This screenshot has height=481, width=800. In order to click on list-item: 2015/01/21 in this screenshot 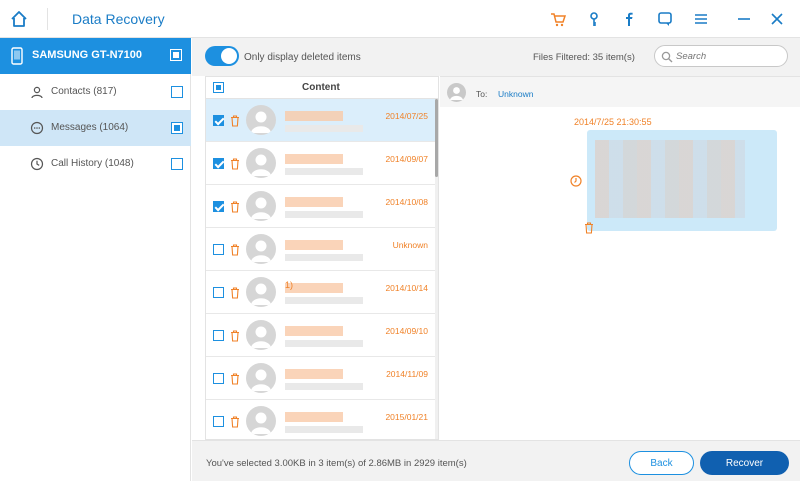, I will do `click(322, 419)`.